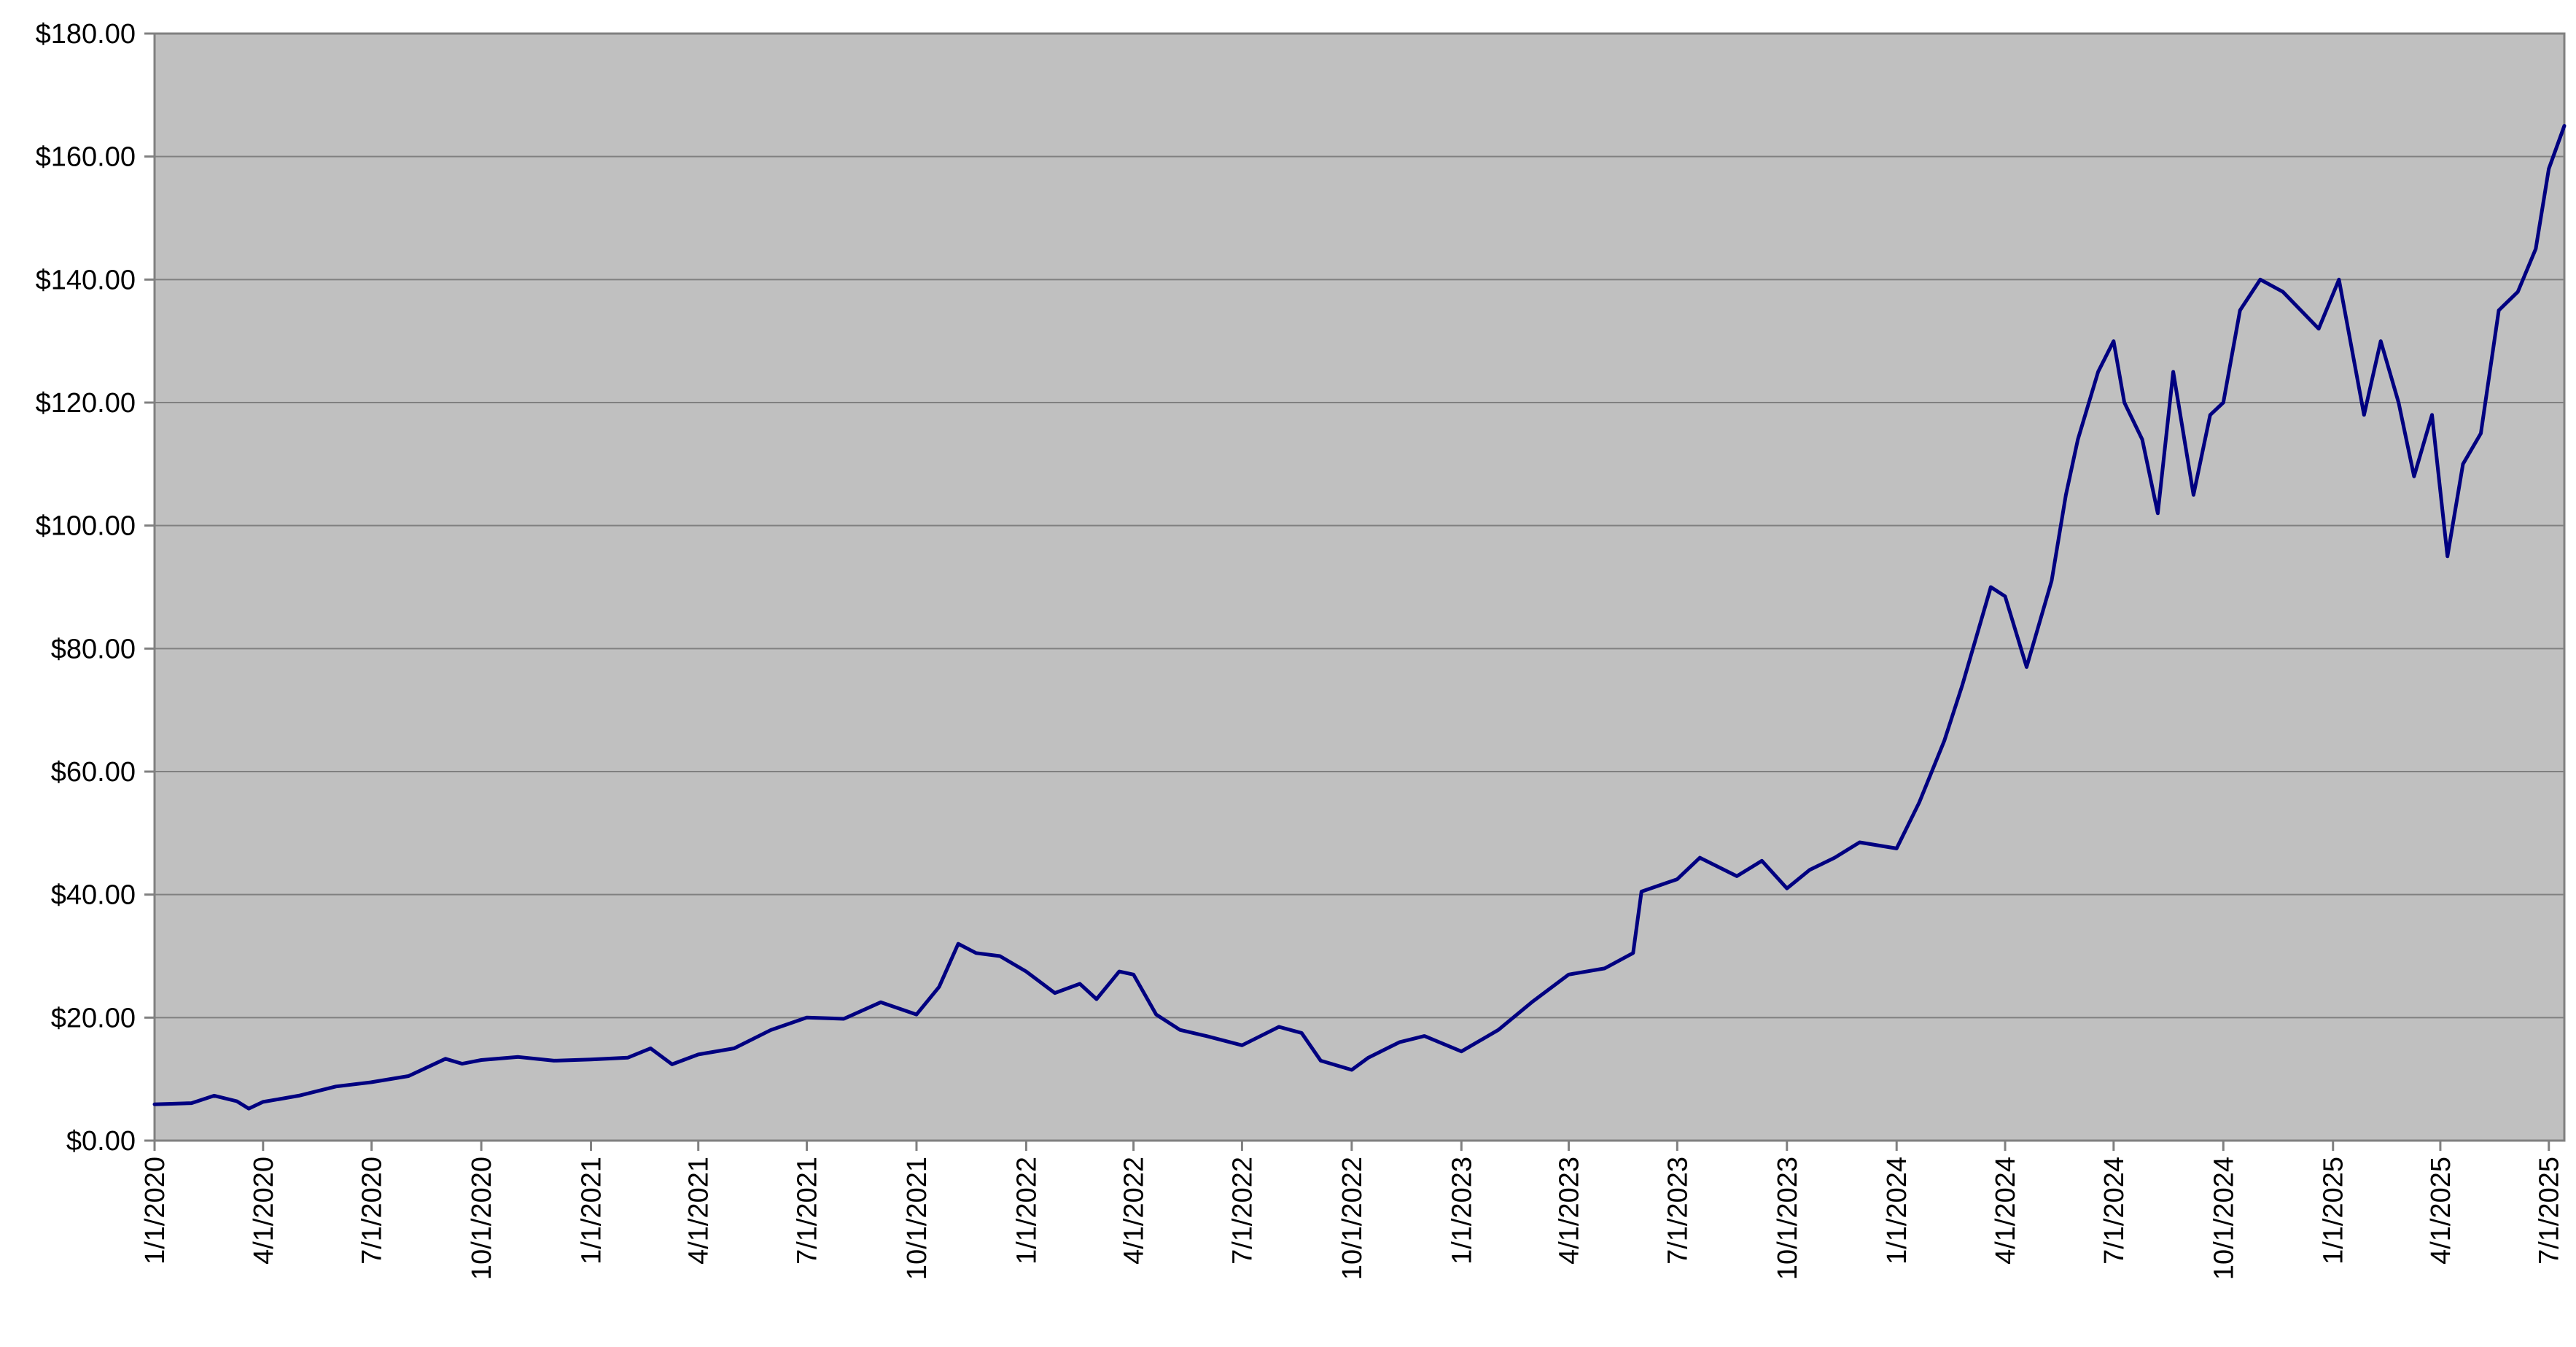 This screenshot has height=1347, width=2576. Describe the element at coordinates (2224, 1218) in the screenshot. I see `x-tick-label: 10/1/2024` at that location.